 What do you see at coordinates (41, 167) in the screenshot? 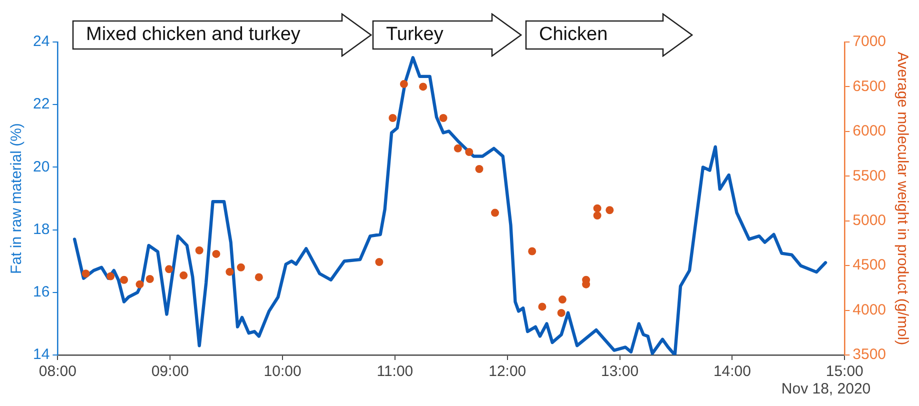
I see `y-tick-label: 20` at bounding box center [41, 167].